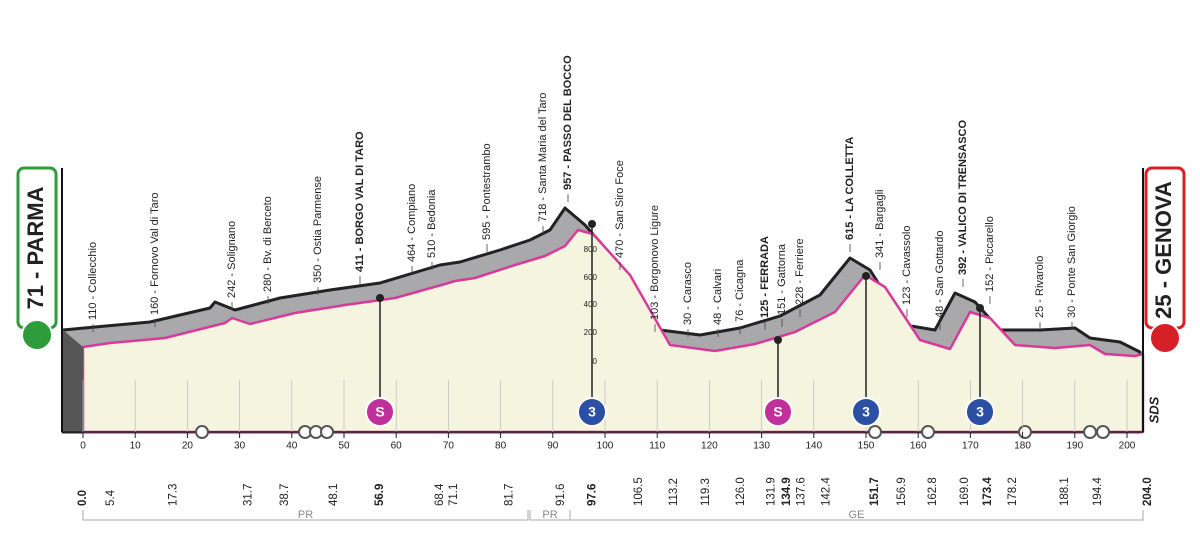 The height and width of the screenshot is (543, 1200). I want to click on waypoint-label: 151 - Gattorna, so click(782, 279).